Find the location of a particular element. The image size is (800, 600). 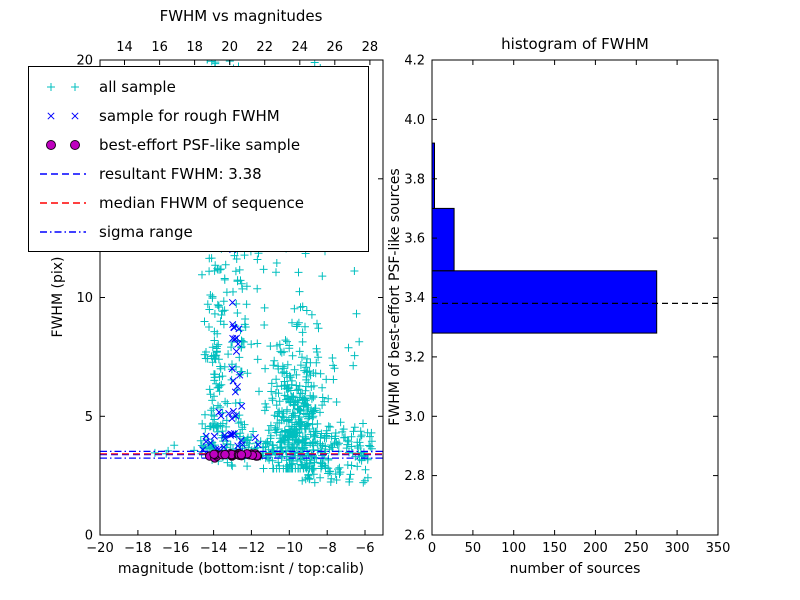

legend-marker-circle is located at coordinates (63, 144).